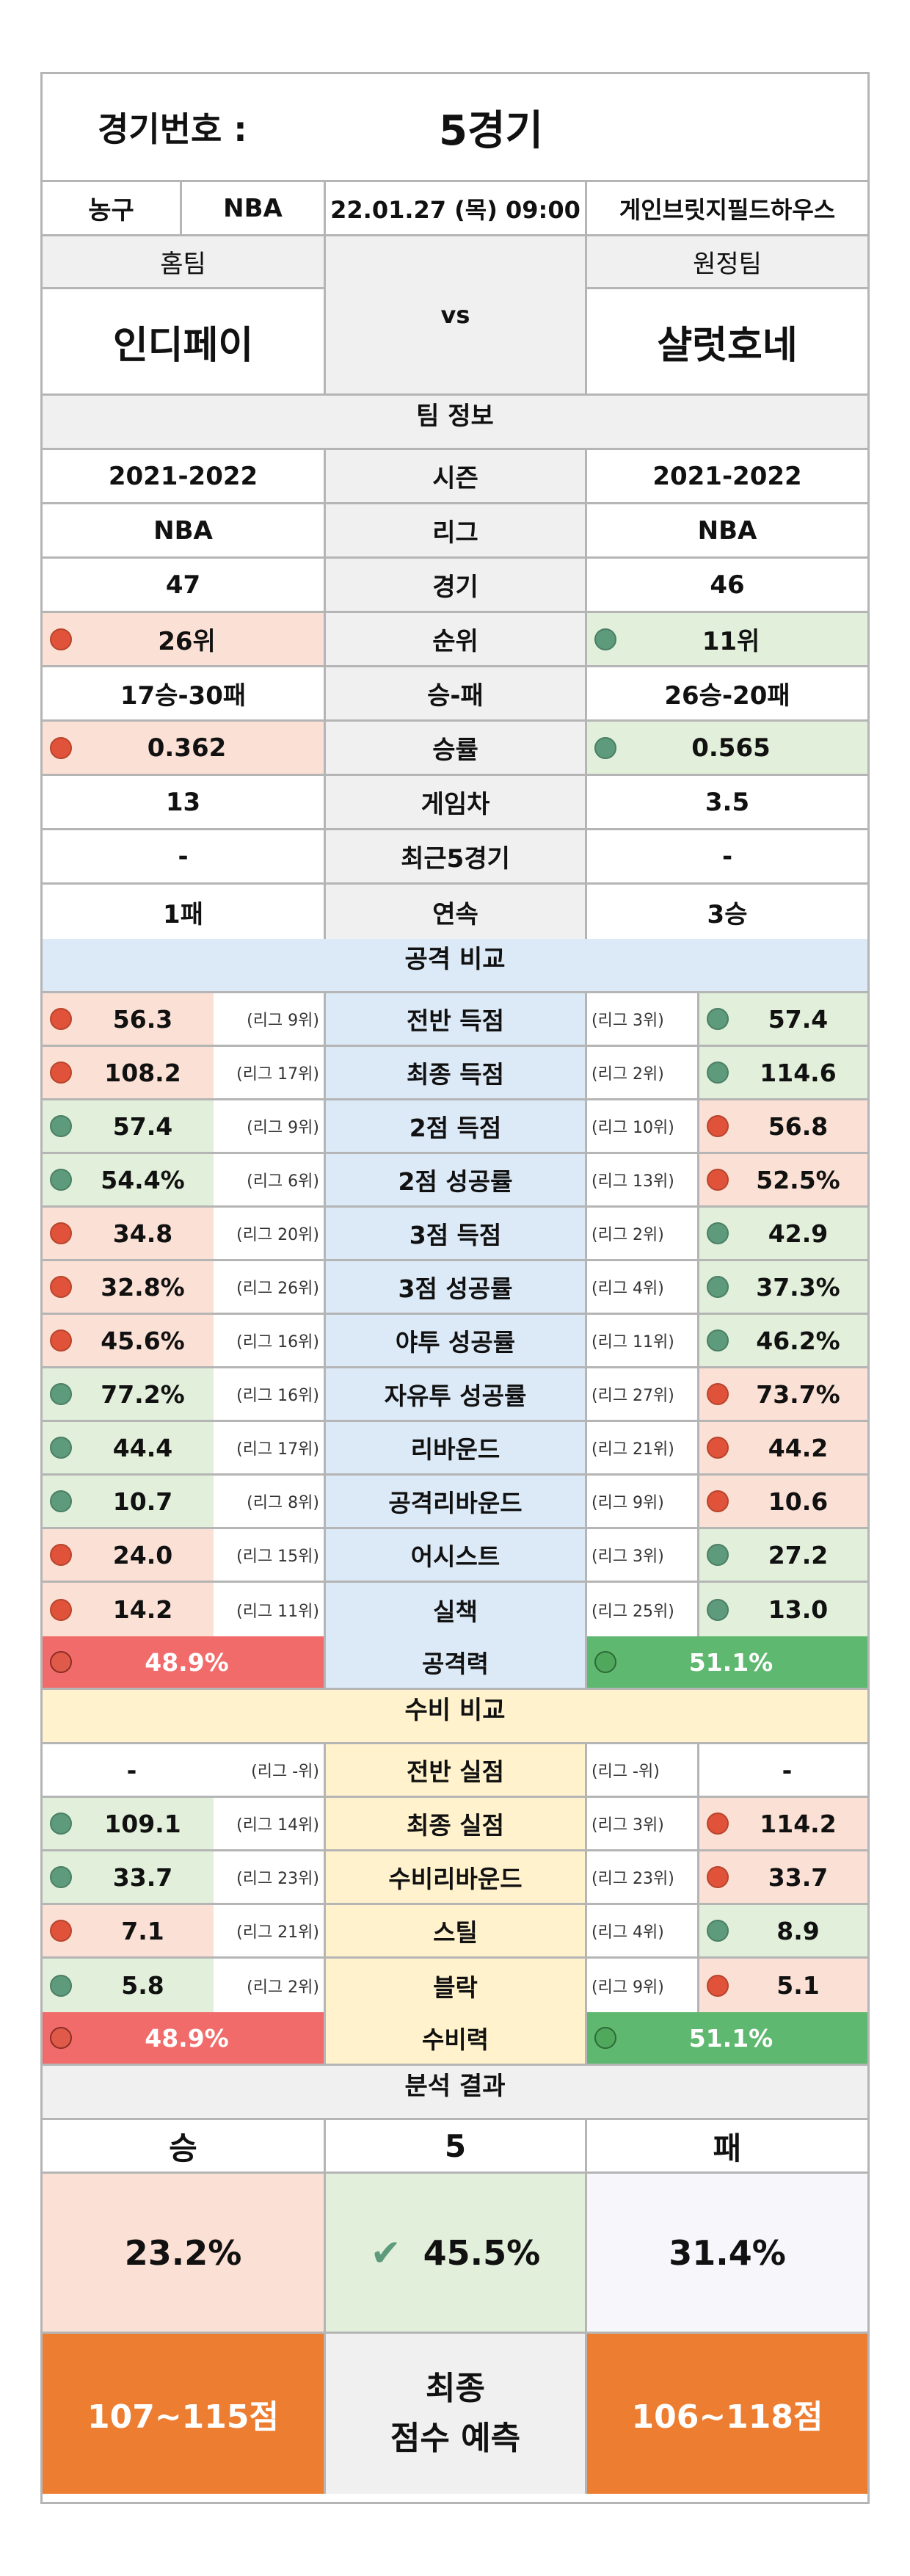 The image size is (910, 2576). Describe the element at coordinates (457, 693) in the screenshot. I see `info-label: 승-패` at that location.